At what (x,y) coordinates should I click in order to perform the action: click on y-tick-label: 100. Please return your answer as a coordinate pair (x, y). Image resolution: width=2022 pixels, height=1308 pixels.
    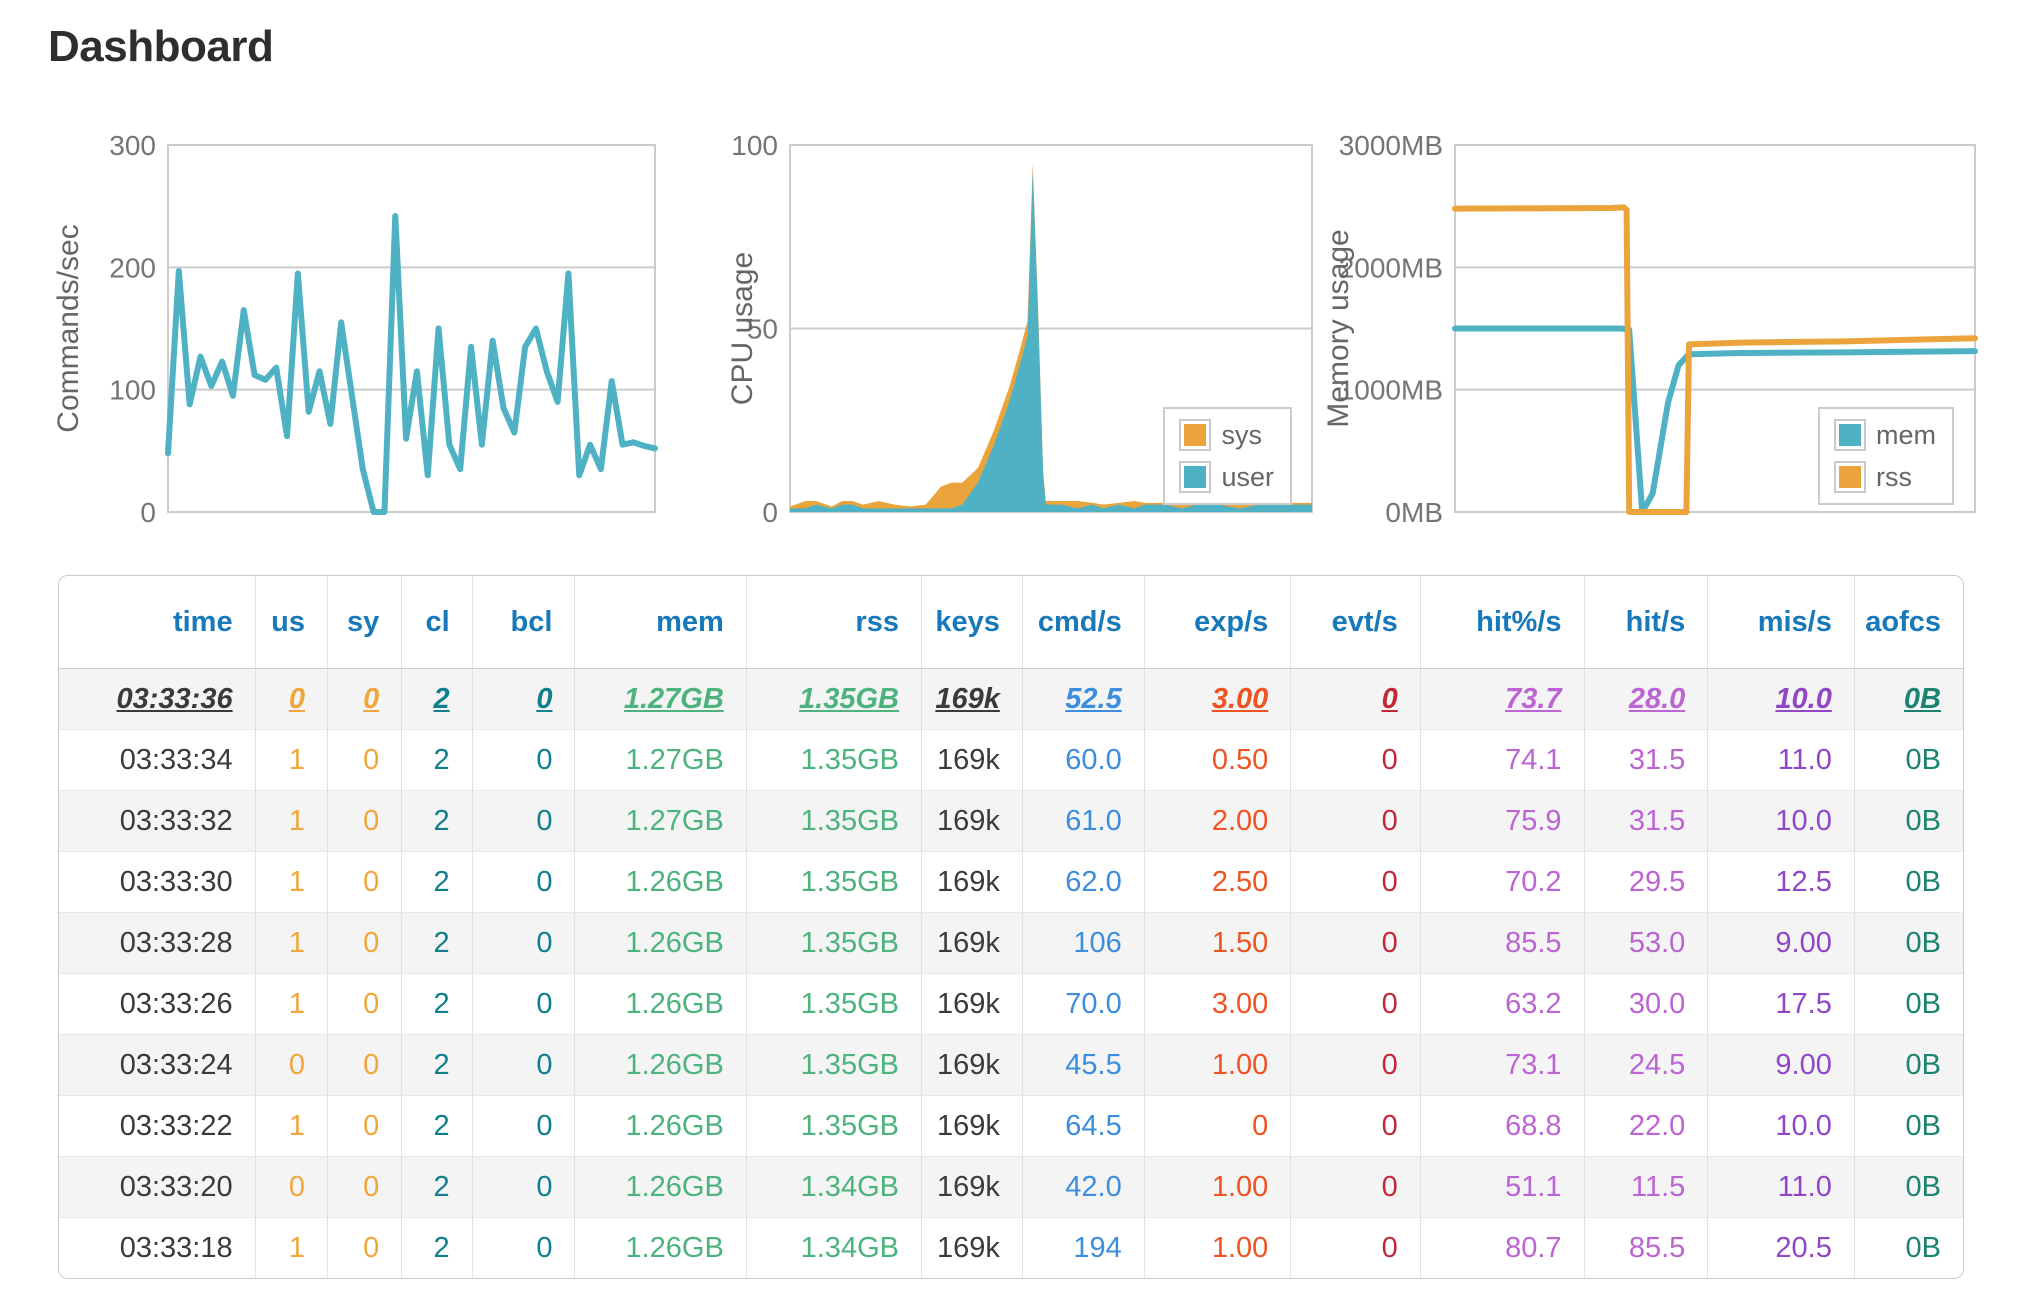
    Looking at the image, I should click on (754, 145).